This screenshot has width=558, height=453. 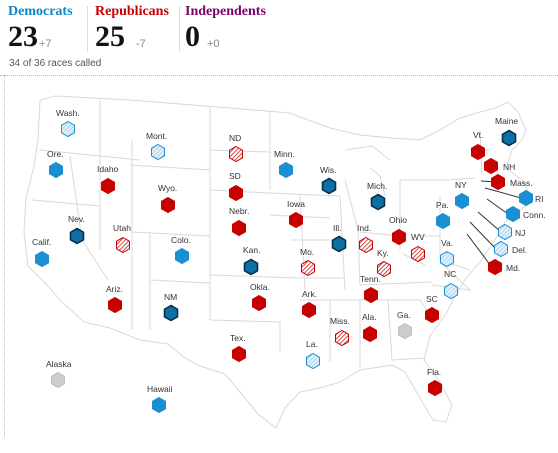 I want to click on state-calif: Calif., so click(x=41, y=252).